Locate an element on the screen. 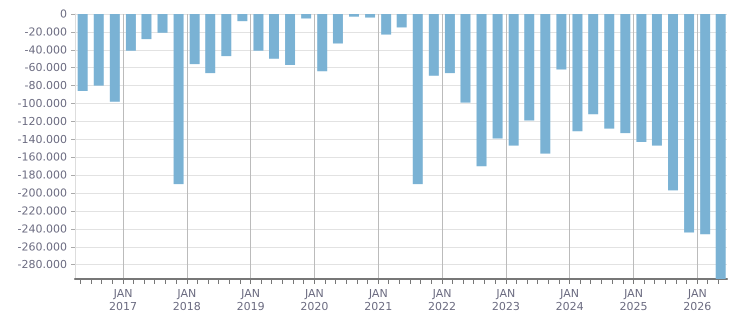 This screenshot has width=751, height=313. y-tick-label: -80.000 is located at coordinates (45, 85).